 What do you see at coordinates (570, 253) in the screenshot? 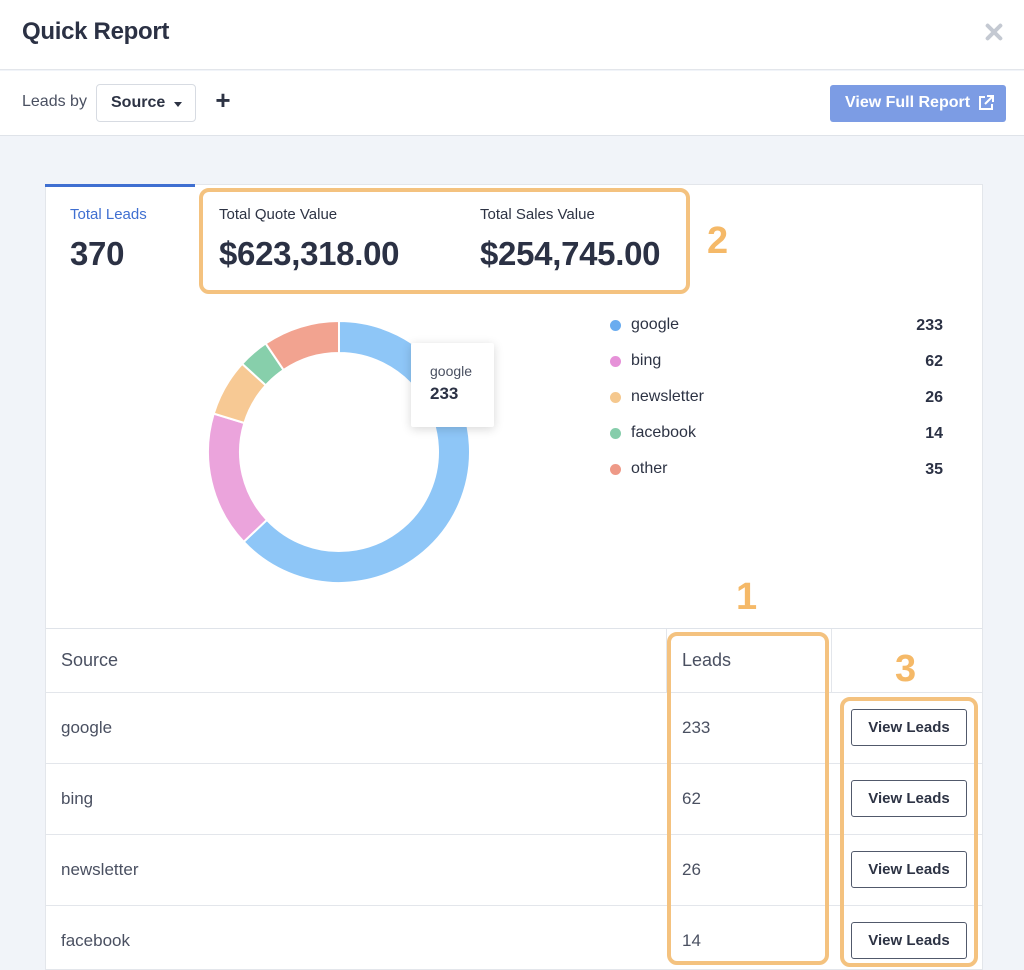
I see `total-sales-value: $254,745.00` at bounding box center [570, 253].